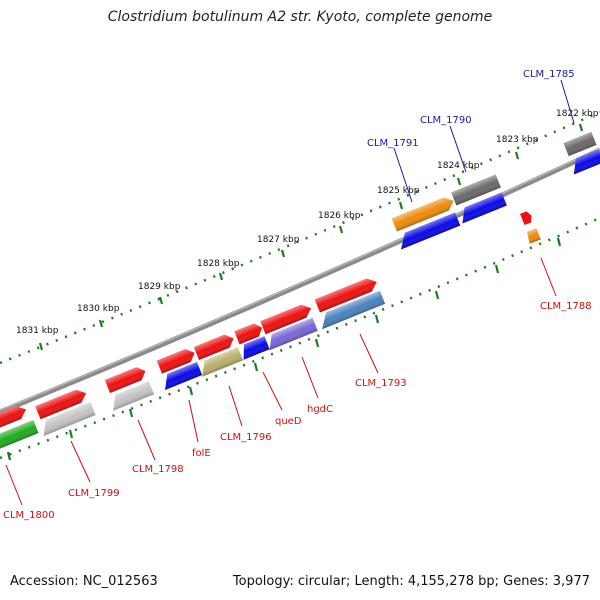 The height and width of the screenshot is (600, 600). What do you see at coordinates (158, 469) in the screenshot?
I see `gene-label-clm-1798: CLM_1798` at bounding box center [158, 469].